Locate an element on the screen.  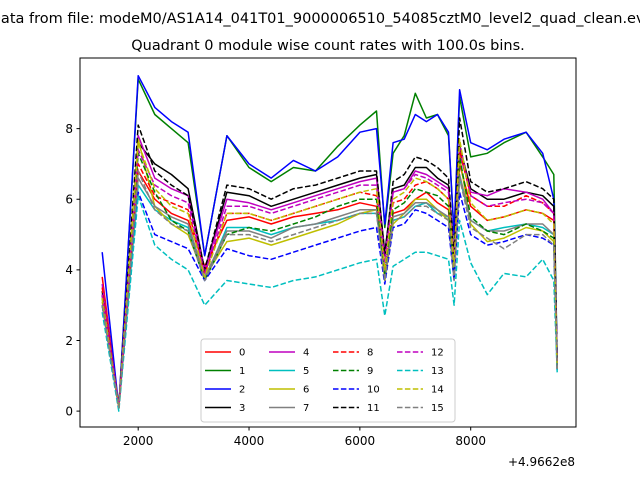
x-tick-label: 2000 is located at coordinates (138, 441).